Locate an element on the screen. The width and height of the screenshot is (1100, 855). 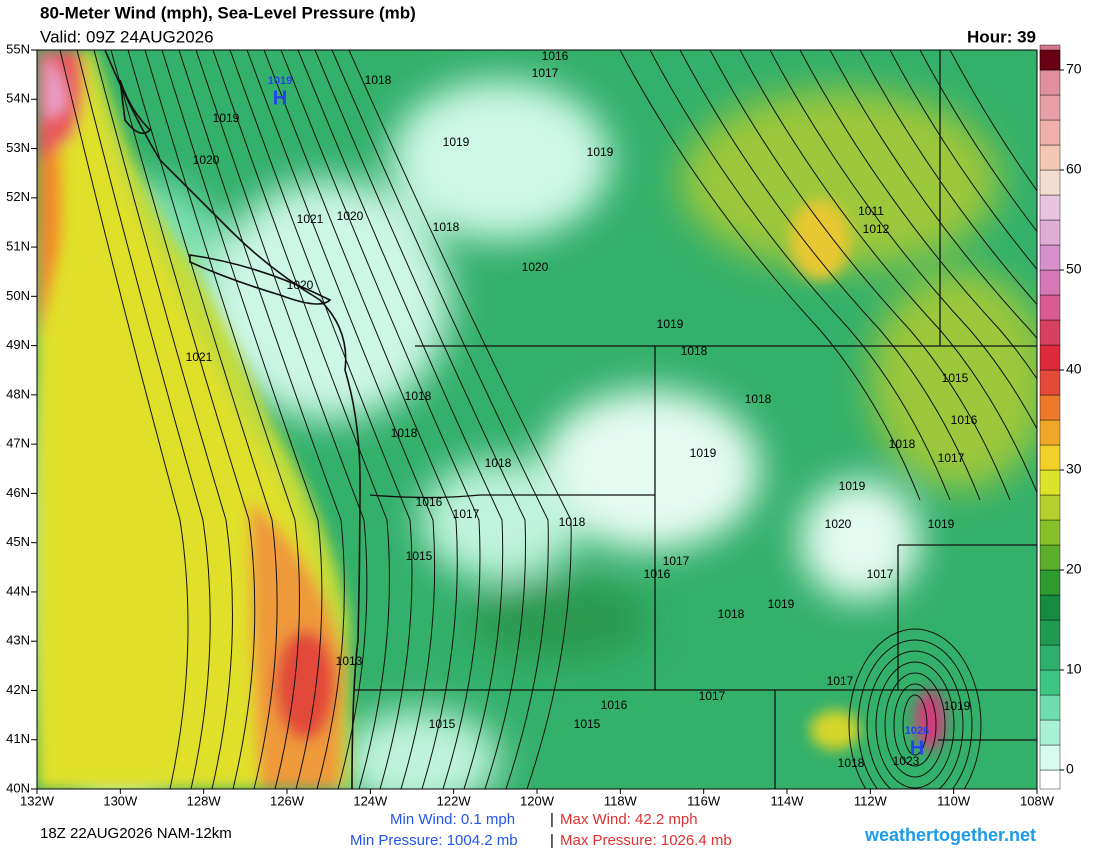
lat-label: 45N is located at coordinates (18, 541).